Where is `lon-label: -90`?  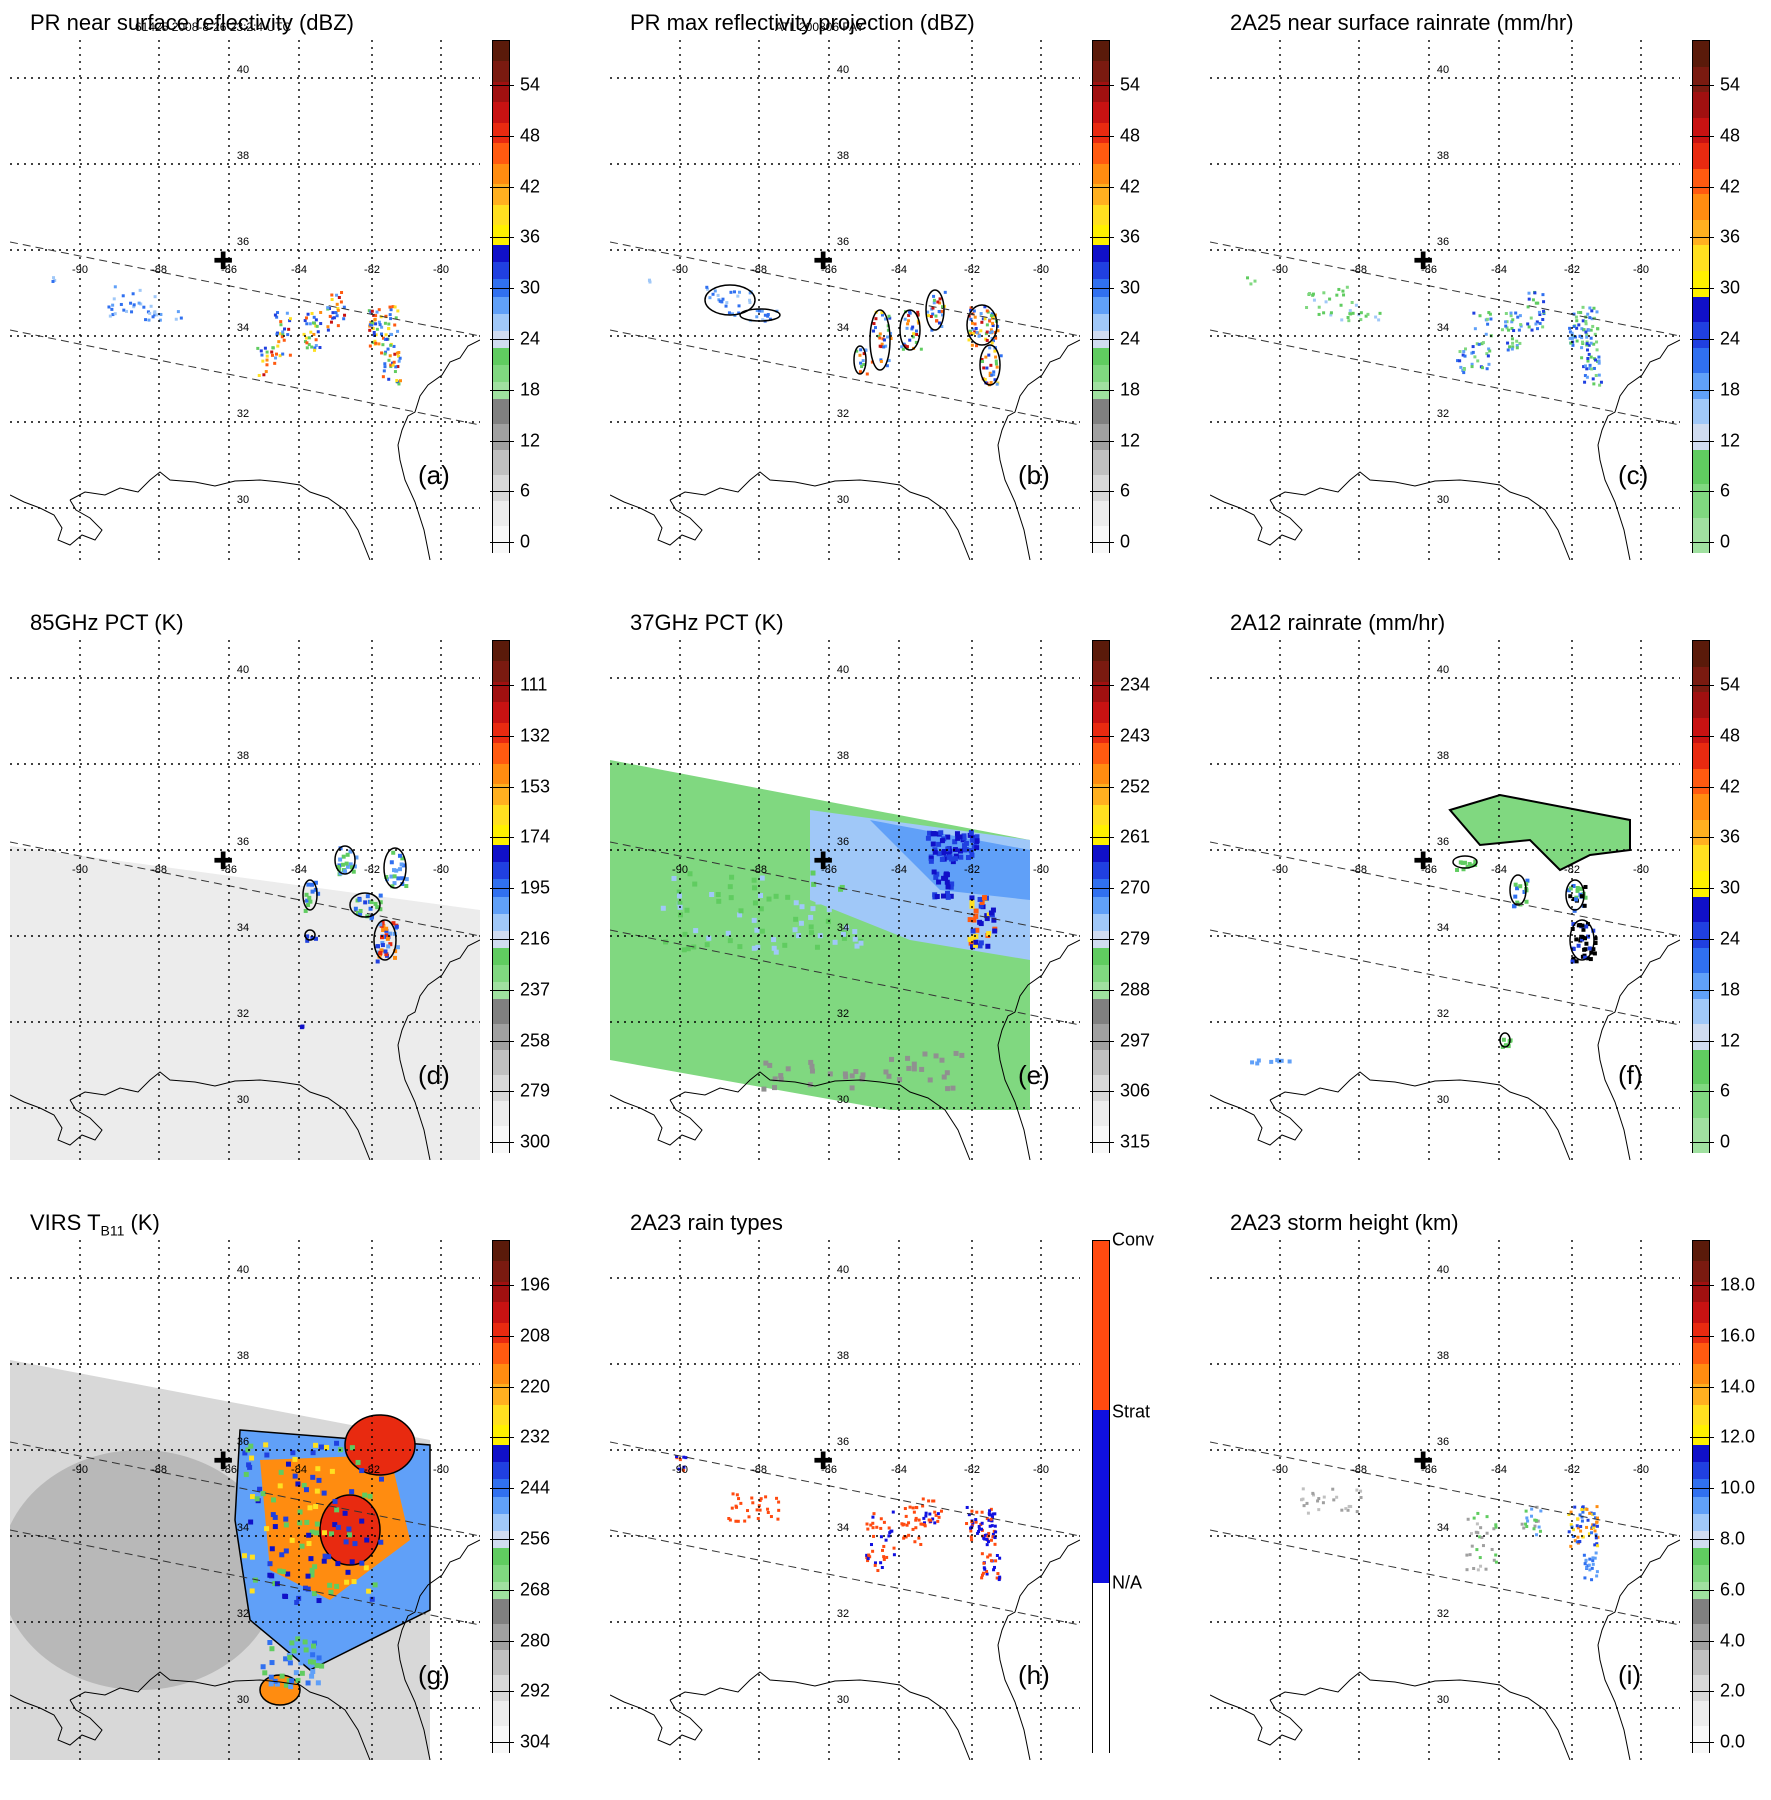 lon-label: -90 is located at coordinates (680, 870).